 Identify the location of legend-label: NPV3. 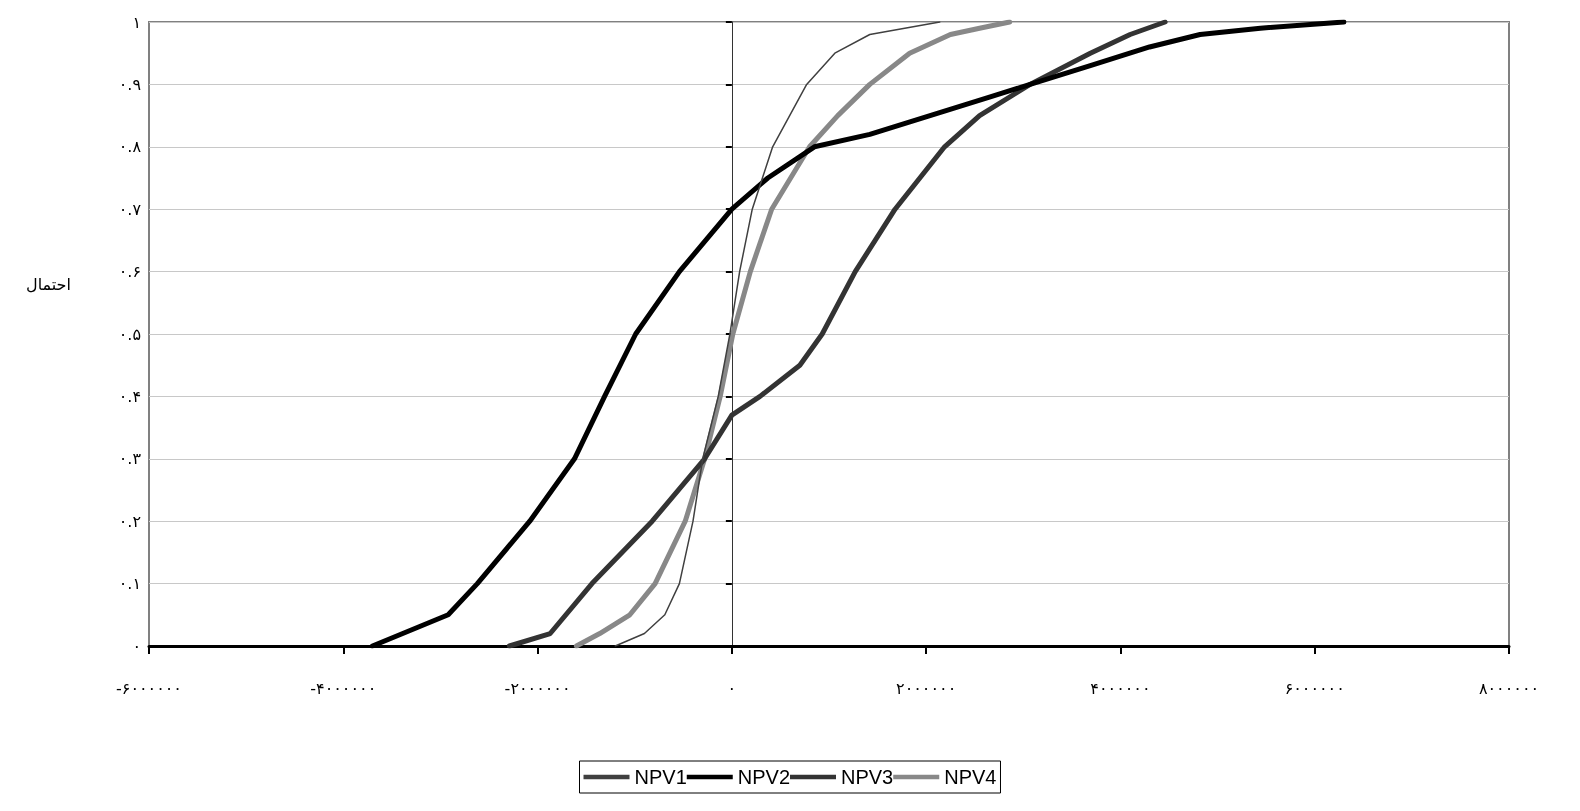
(867, 777).